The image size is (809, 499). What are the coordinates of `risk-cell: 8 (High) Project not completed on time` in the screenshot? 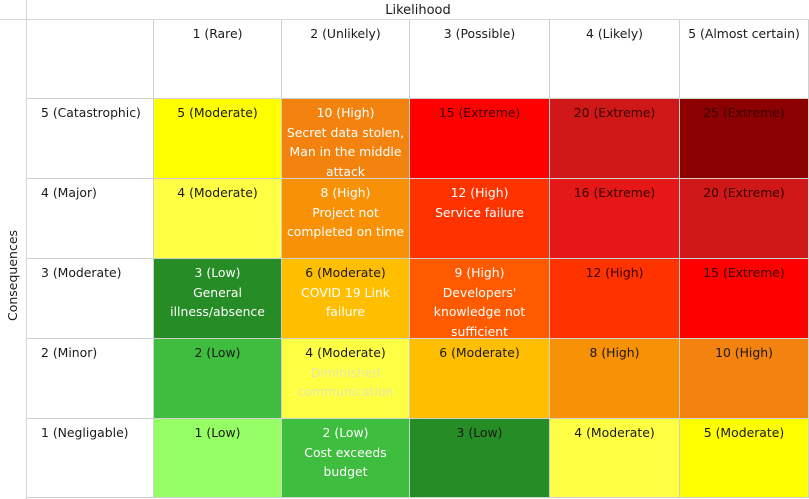 It's located at (346, 219).